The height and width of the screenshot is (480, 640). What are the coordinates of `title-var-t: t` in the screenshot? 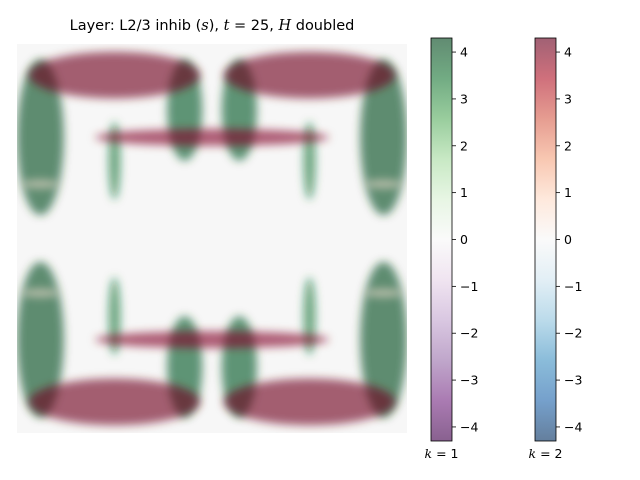 It's located at (226, 26).